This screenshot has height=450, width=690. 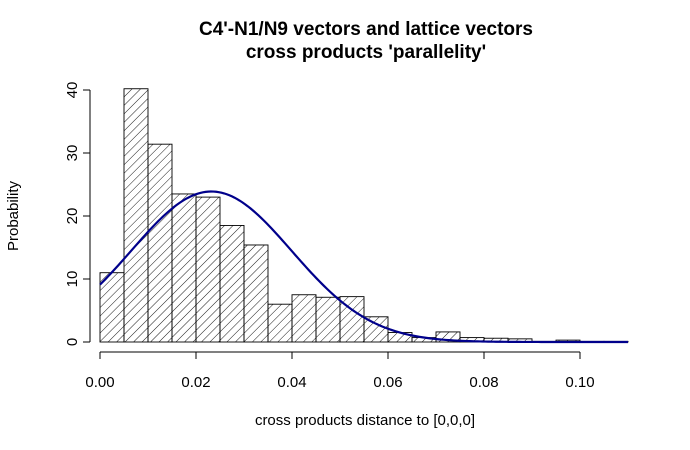 I want to click on x-axis-label: cross products distance to [0,0,0], so click(x=365, y=420).